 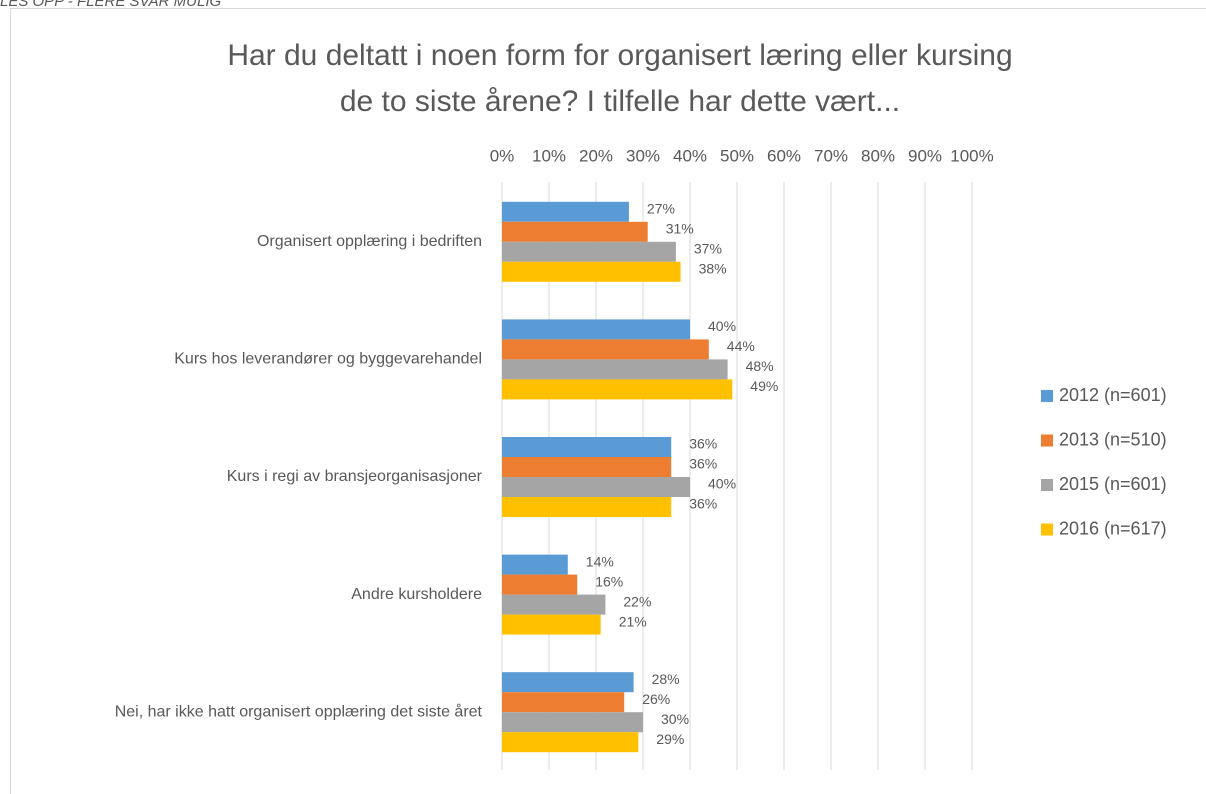 I want to click on value-label: 27%, so click(x=661, y=209).